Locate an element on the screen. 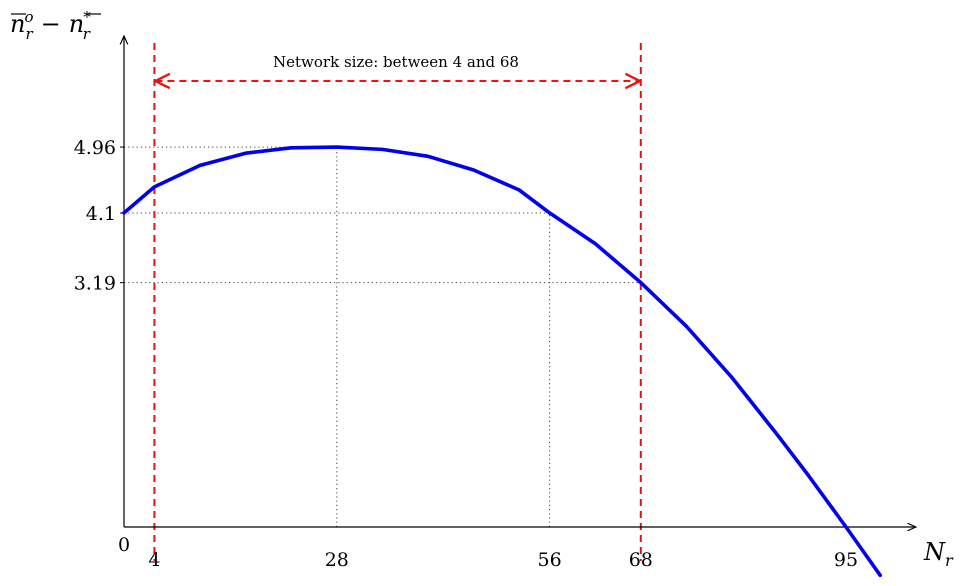 Image resolution: width=966 pixels, height=586 pixels. x-axis-title: Nr is located at coordinates (938, 554).